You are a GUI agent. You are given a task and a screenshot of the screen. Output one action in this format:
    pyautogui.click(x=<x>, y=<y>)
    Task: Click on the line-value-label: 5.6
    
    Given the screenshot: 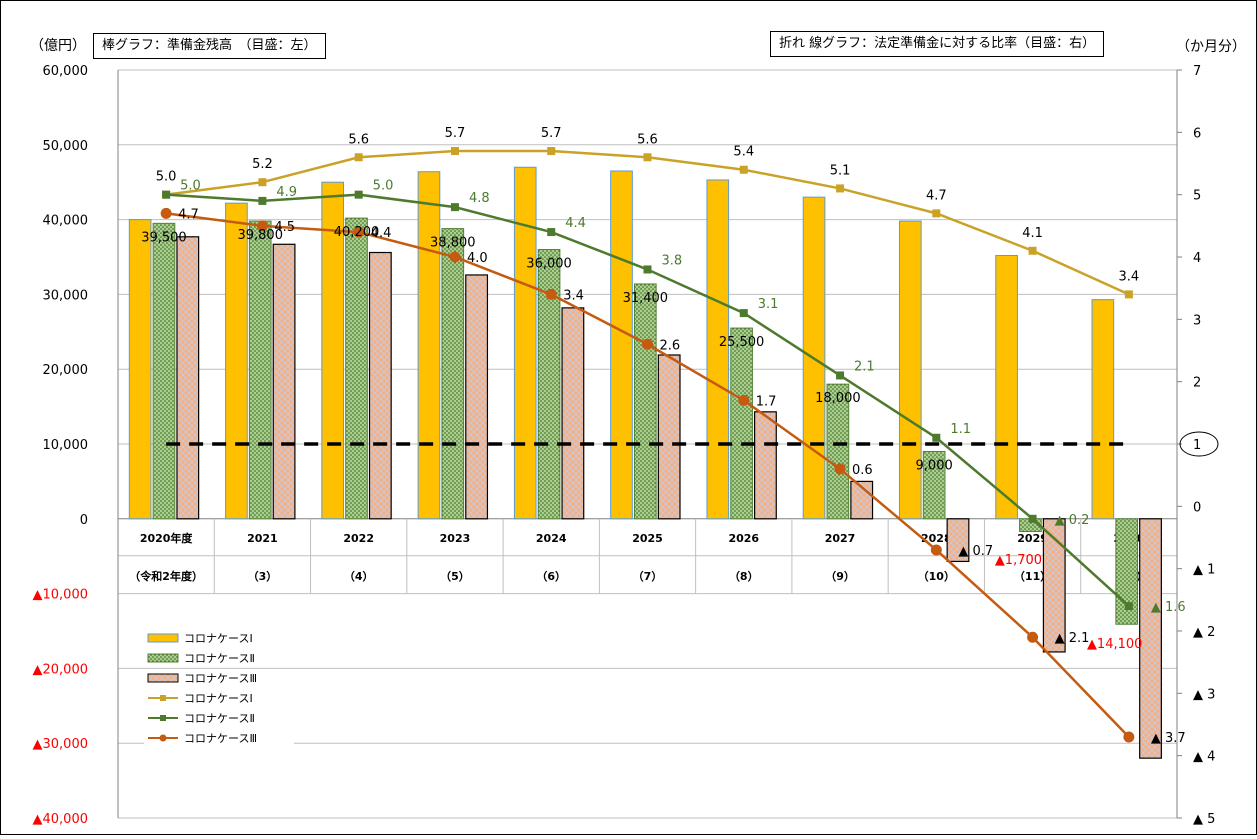 What is the action you would take?
    pyautogui.click(x=647, y=139)
    